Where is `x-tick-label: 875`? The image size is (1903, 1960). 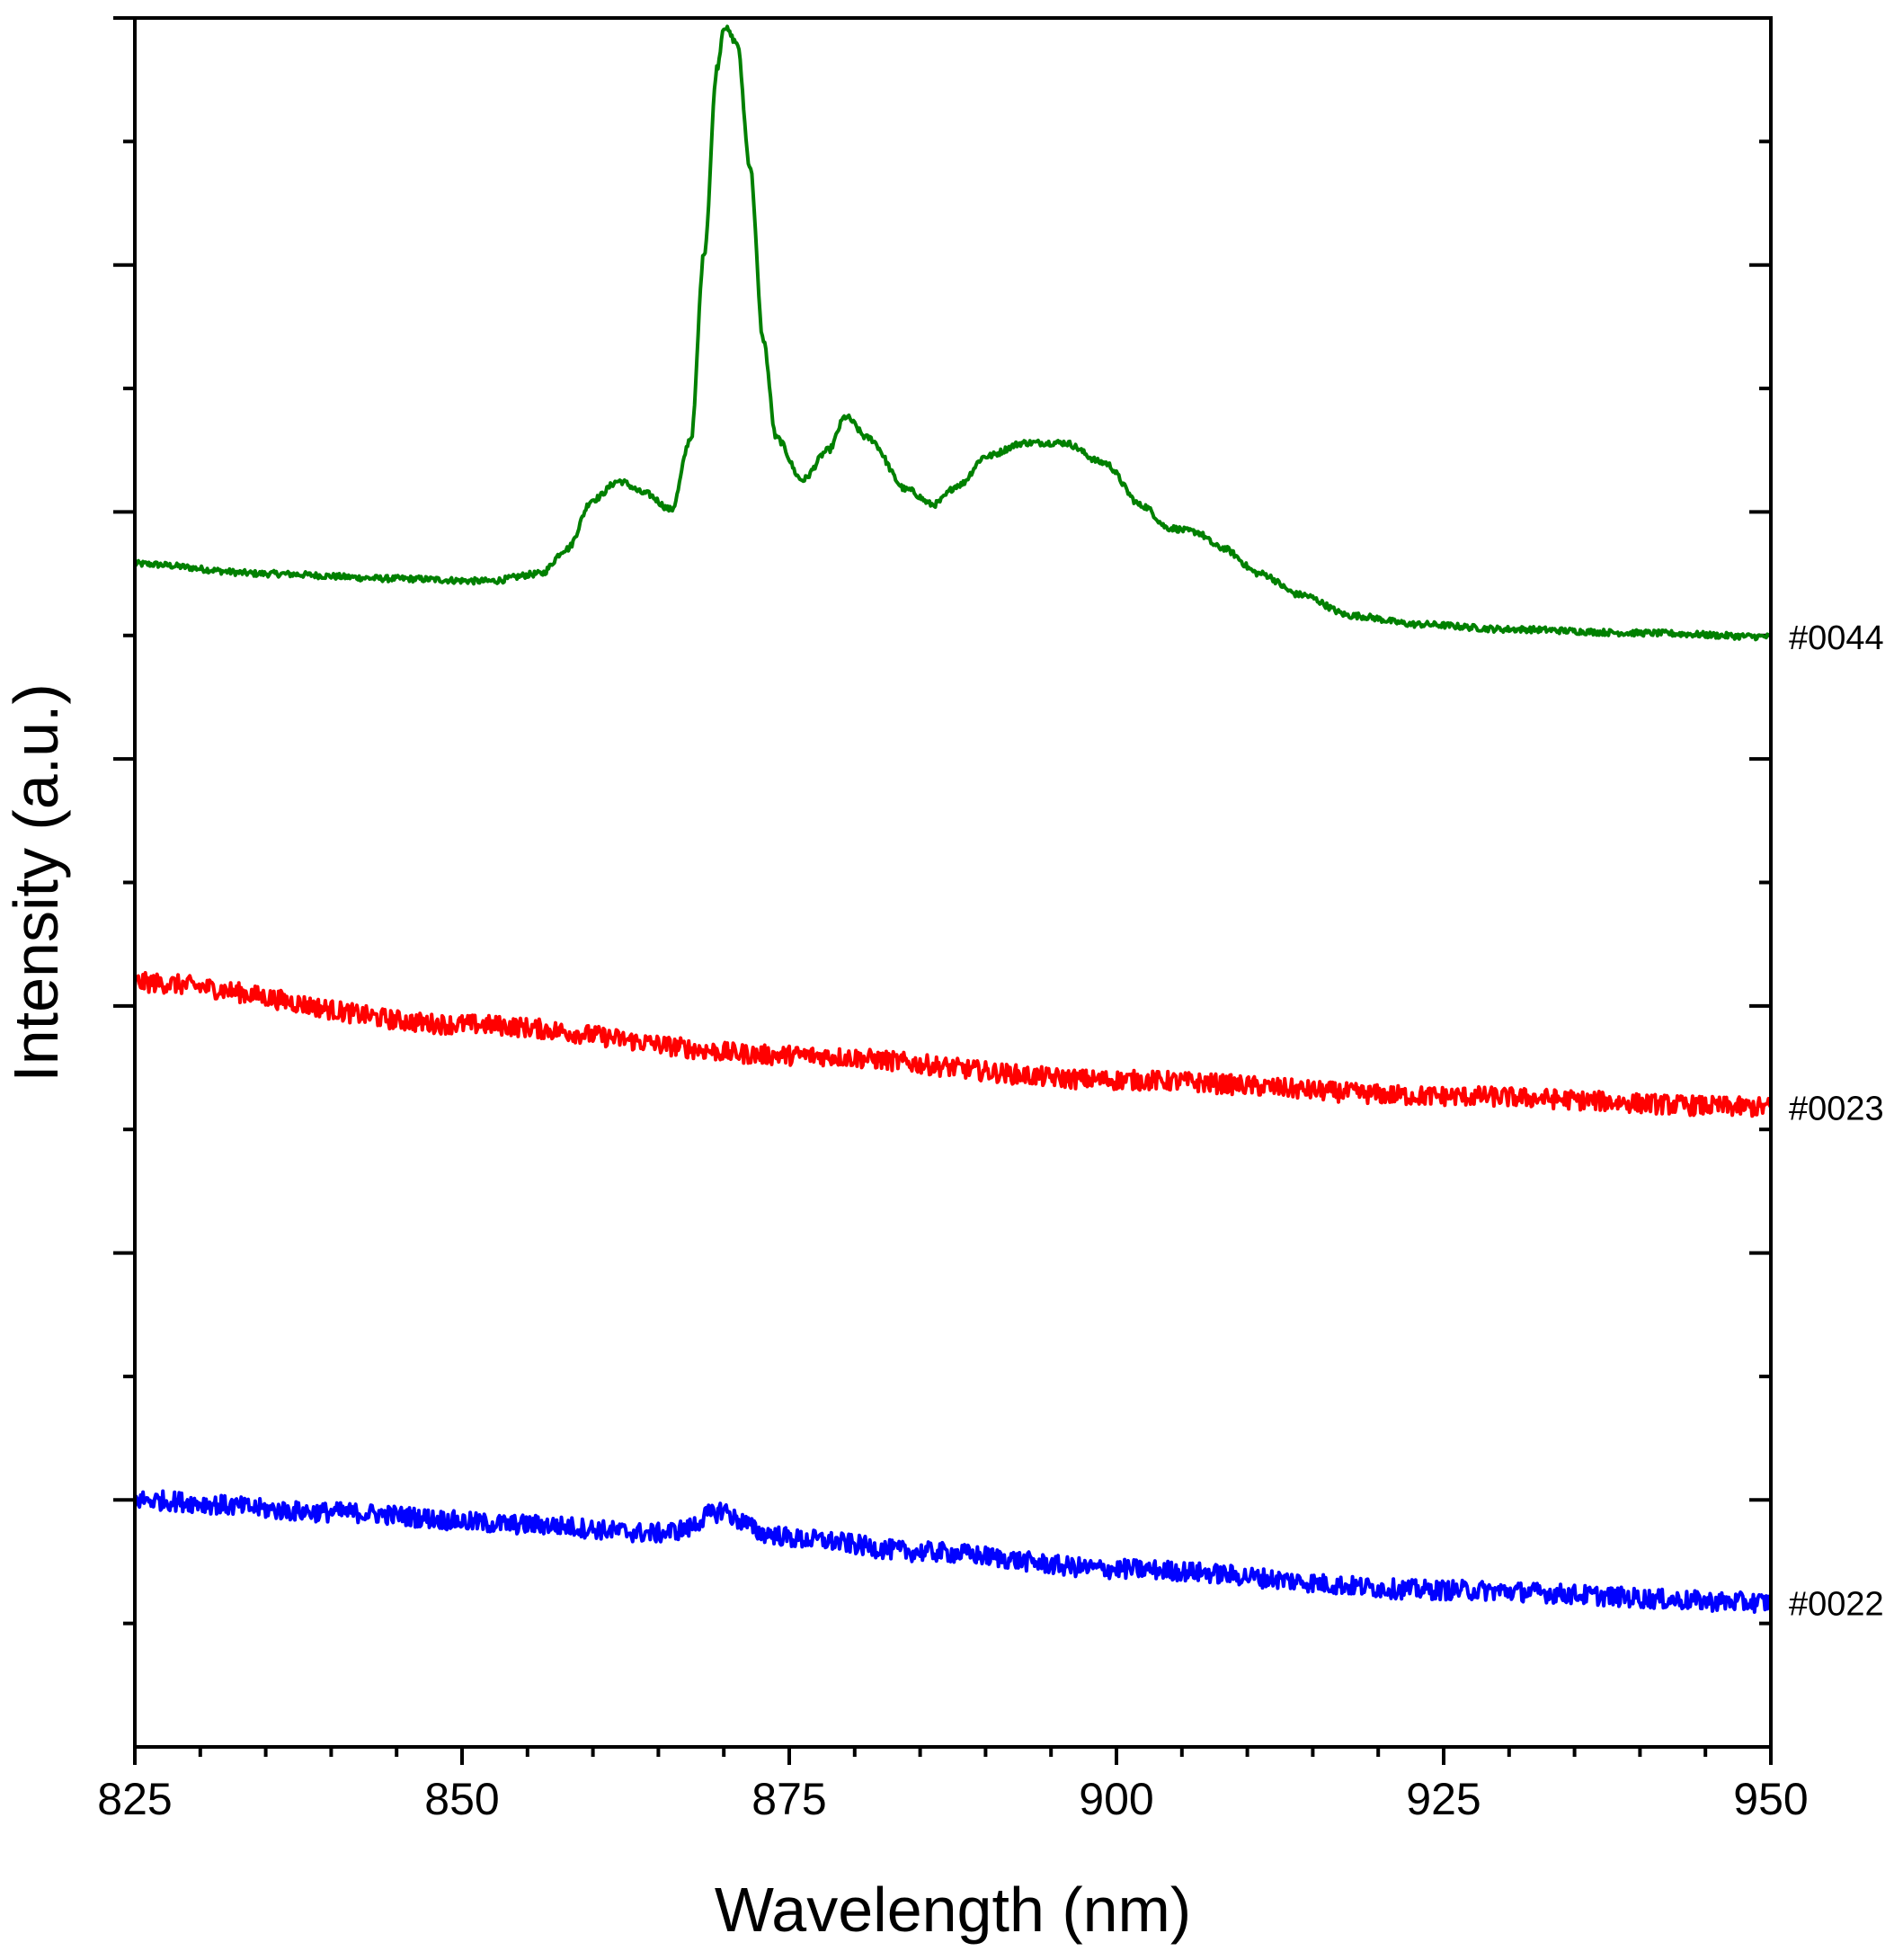
x-tick-label: 875 is located at coordinates (789, 1799).